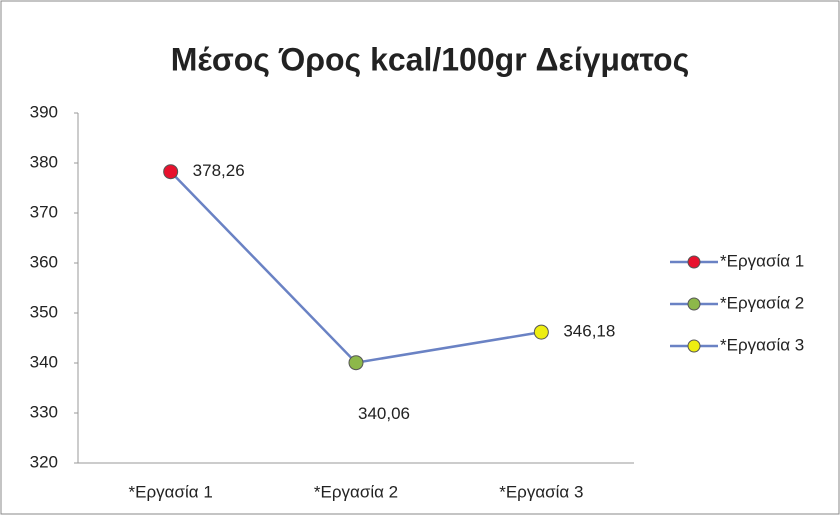  Describe the element at coordinates (44, 161) in the screenshot. I see `y-tick-label: 380` at that location.